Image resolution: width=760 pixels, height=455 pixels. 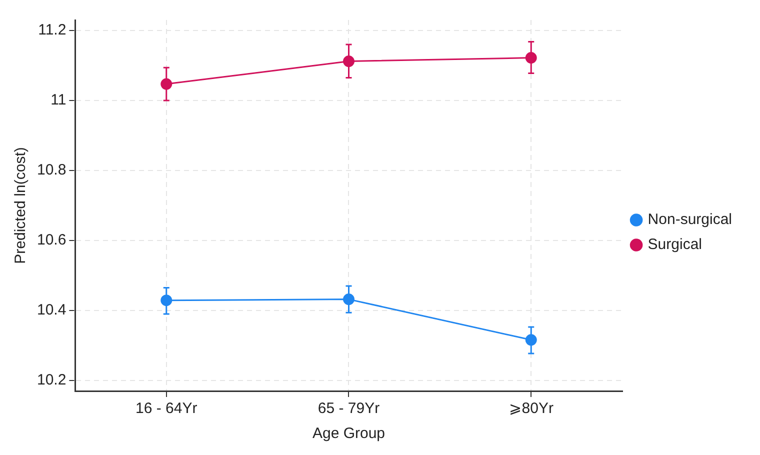 What do you see at coordinates (58, 100) in the screenshot?
I see `y-tick-label: 11` at bounding box center [58, 100].